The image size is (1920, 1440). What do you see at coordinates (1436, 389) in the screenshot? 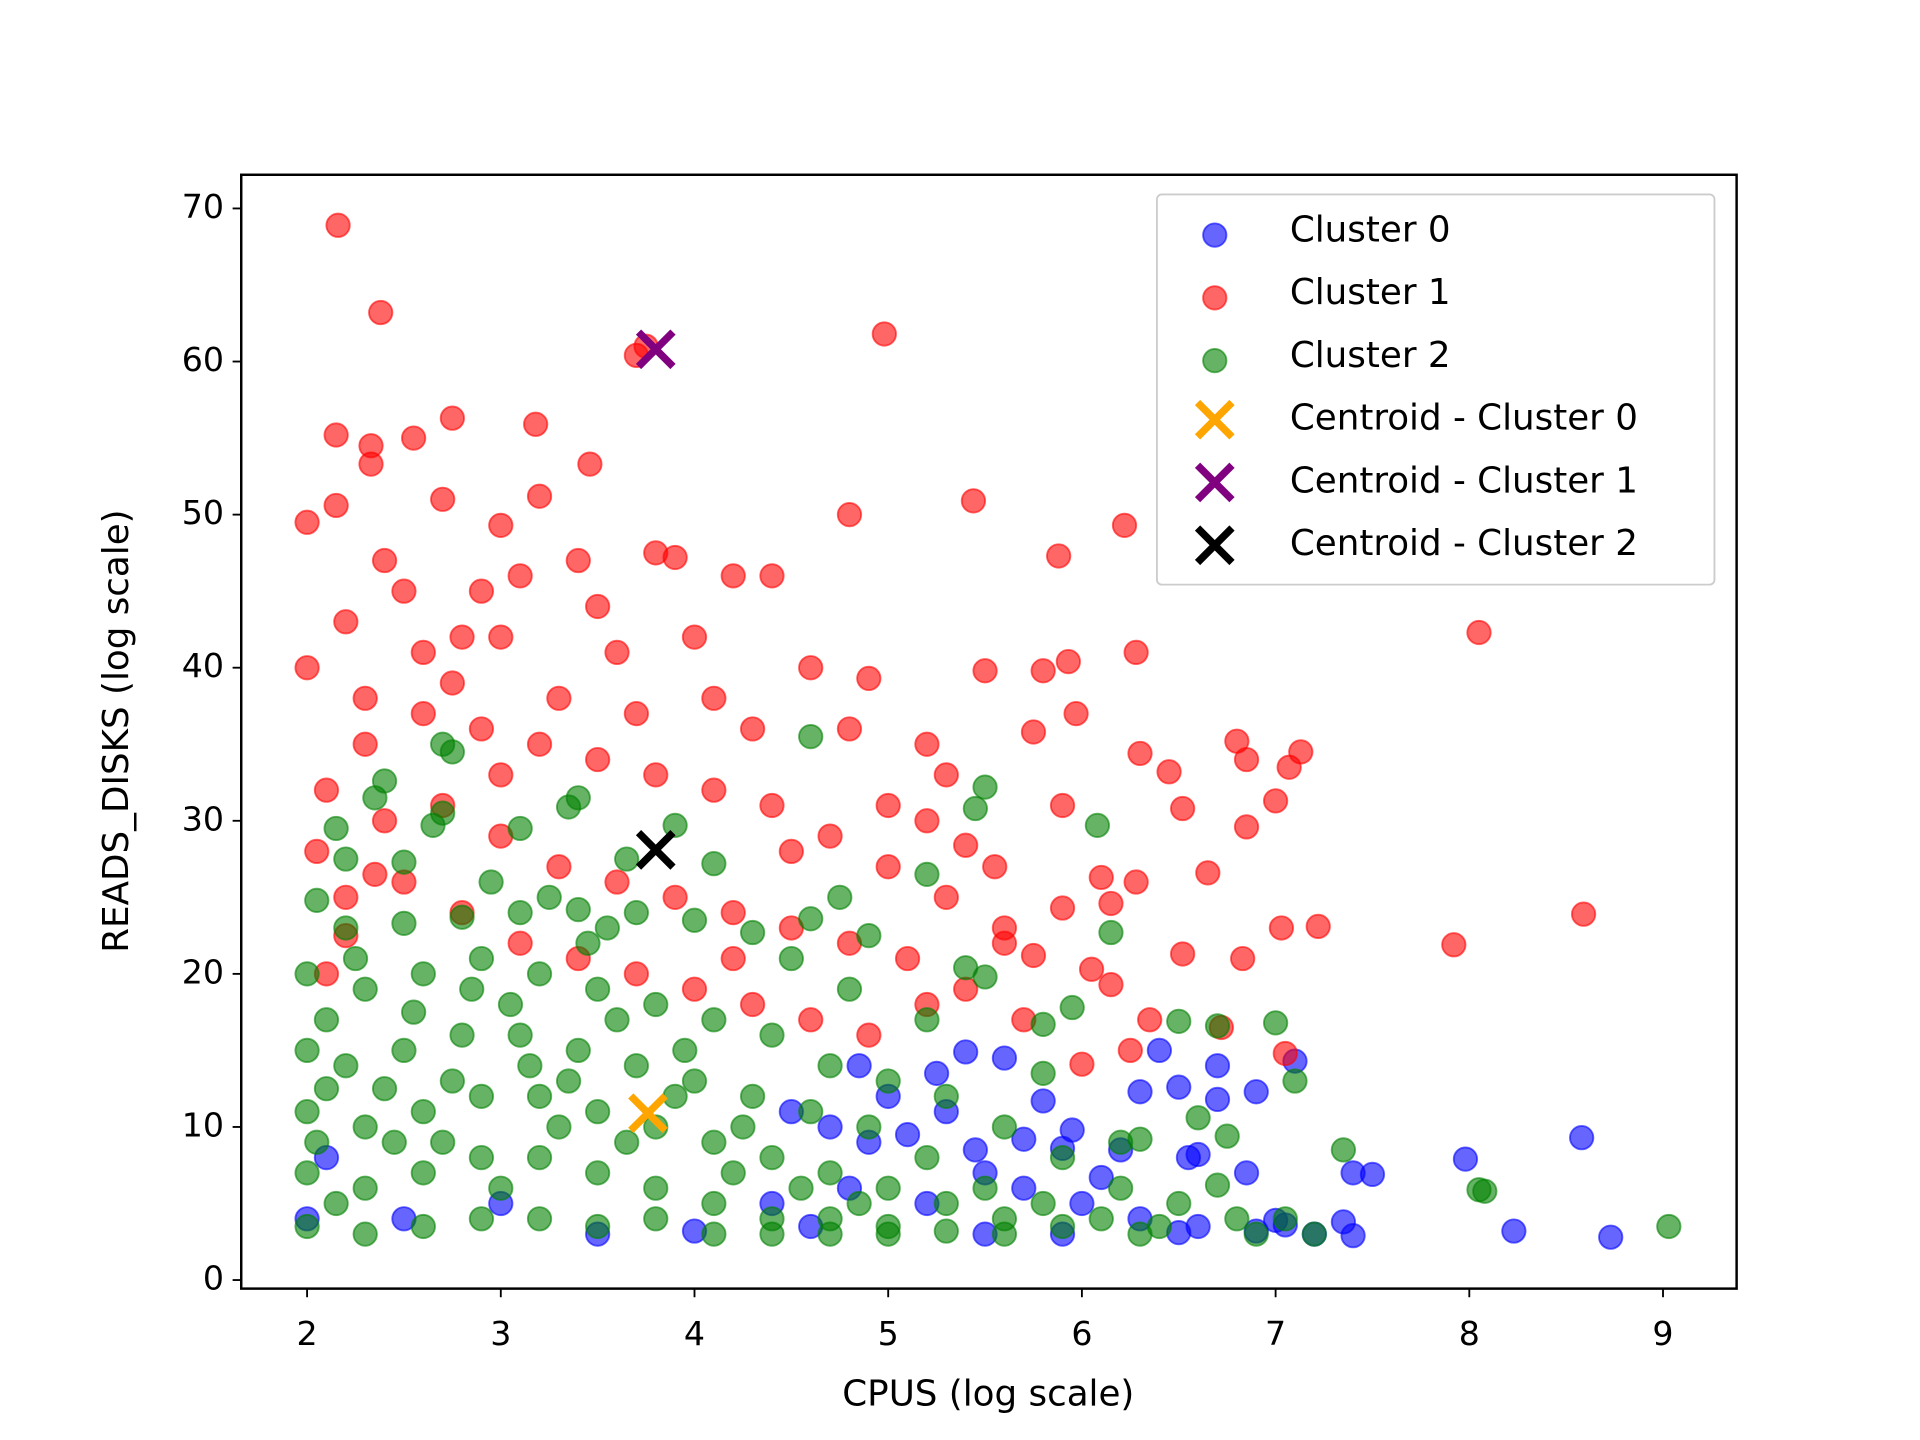
I see `legend-box` at bounding box center [1436, 389].